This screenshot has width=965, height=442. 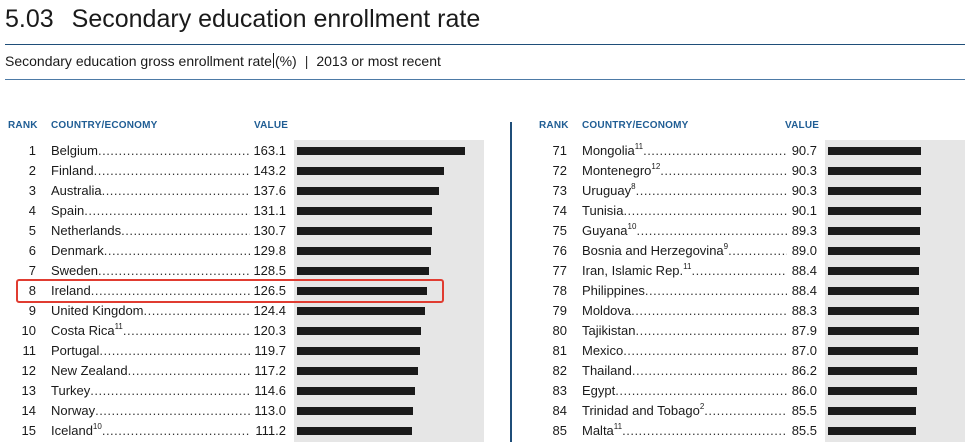 What do you see at coordinates (270, 410) in the screenshot?
I see `value-label: 113.0` at bounding box center [270, 410].